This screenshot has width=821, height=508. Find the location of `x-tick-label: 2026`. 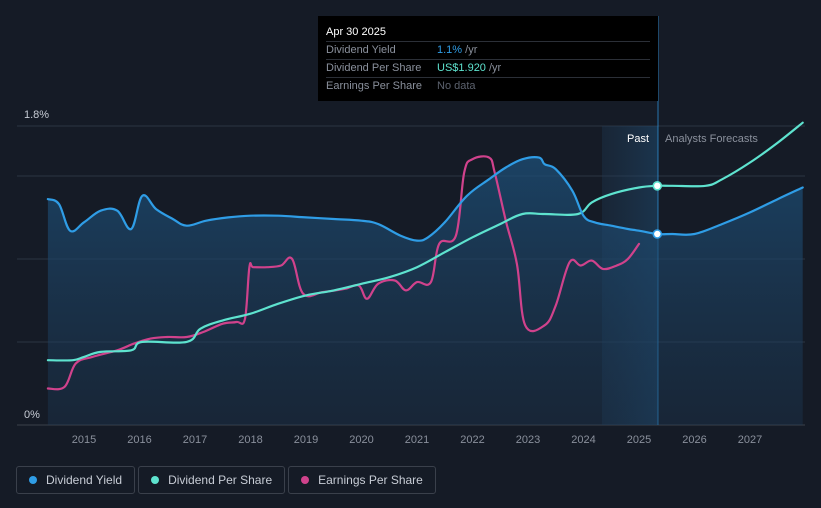

x-tick-label: 2026 is located at coordinates (694, 440).